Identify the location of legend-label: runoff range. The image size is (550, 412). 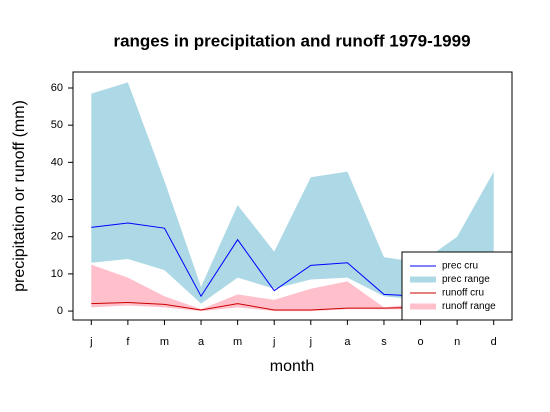
(469, 306).